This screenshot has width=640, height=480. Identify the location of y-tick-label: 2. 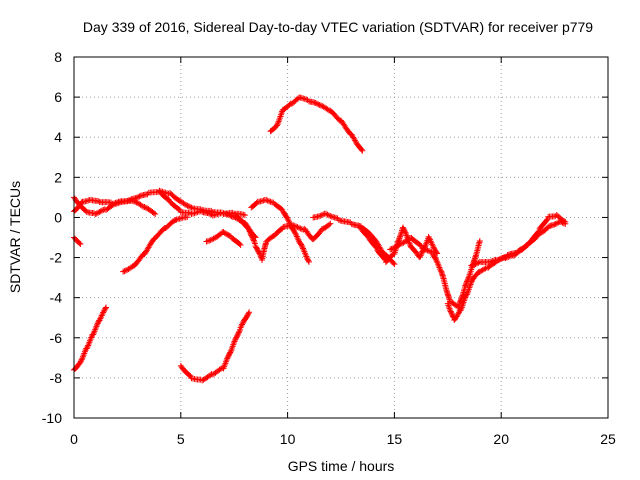
(58, 177).